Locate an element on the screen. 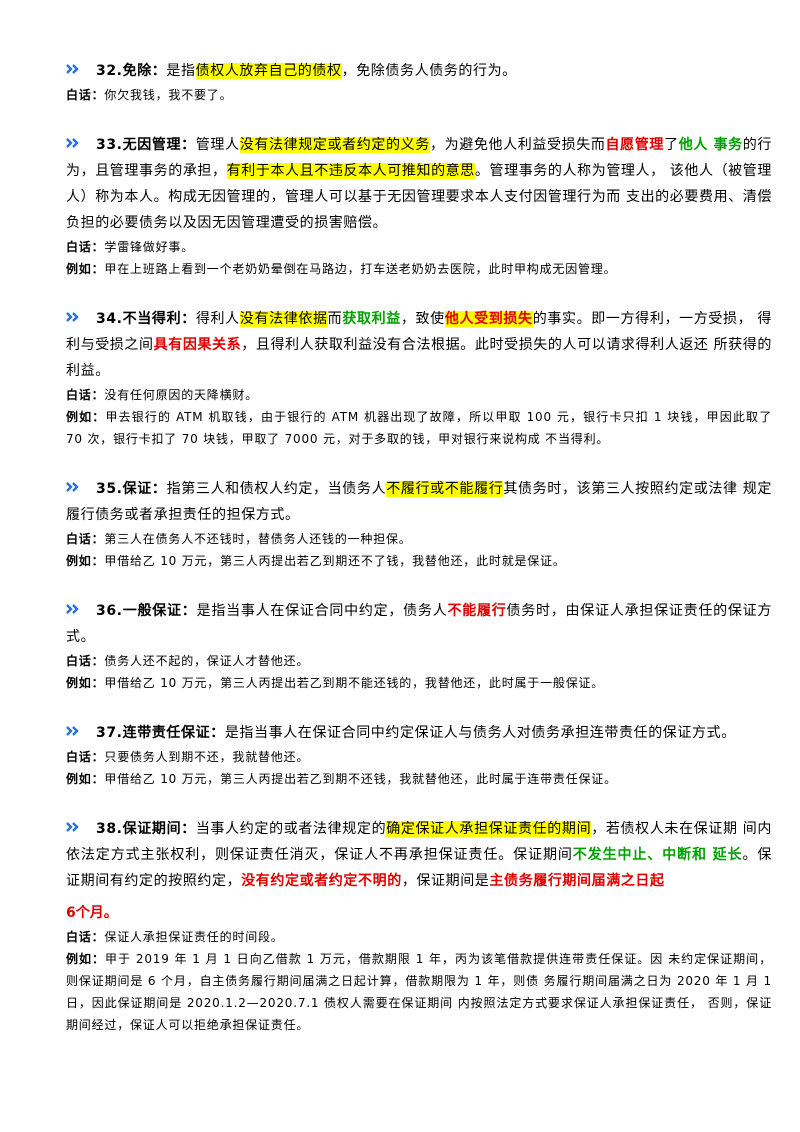 This screenshot has height=1132, width=800. note-text: 债务人还不起的，保证人才替他还。 is located at coordinates (207, 661).